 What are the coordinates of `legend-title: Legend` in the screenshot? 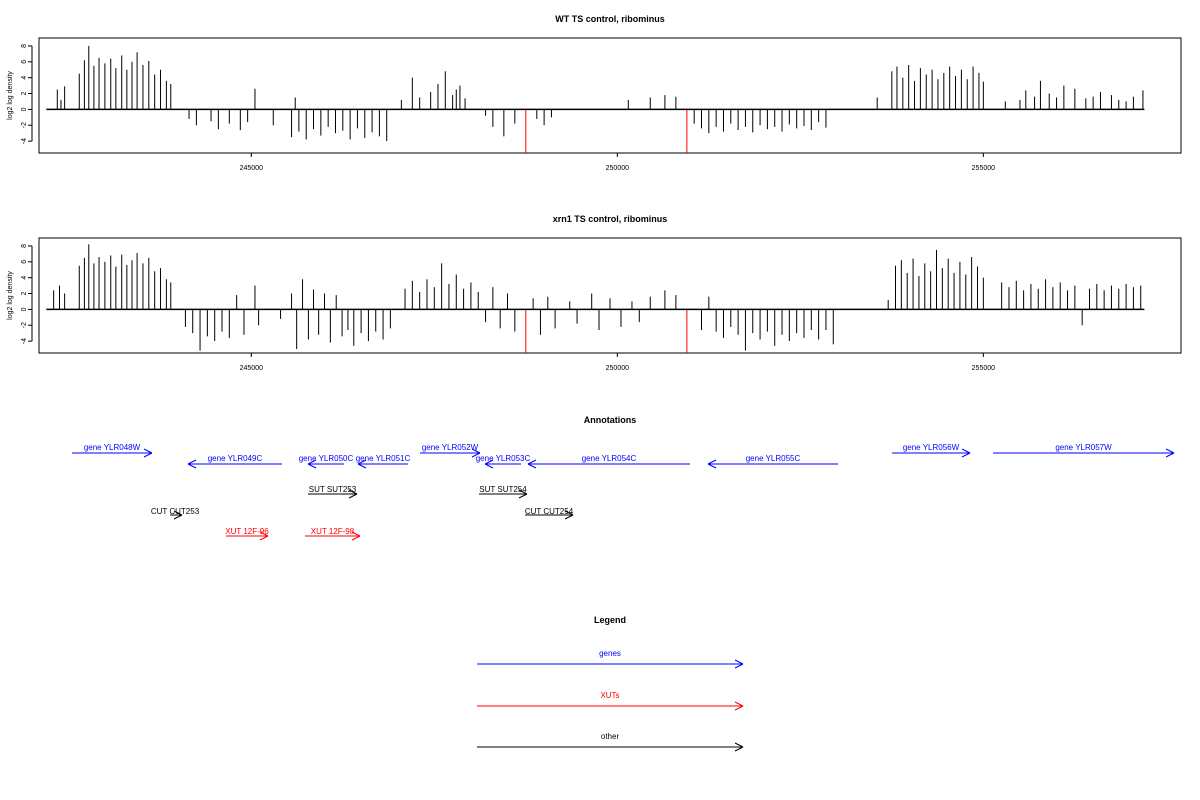 It's located at (610, 620).